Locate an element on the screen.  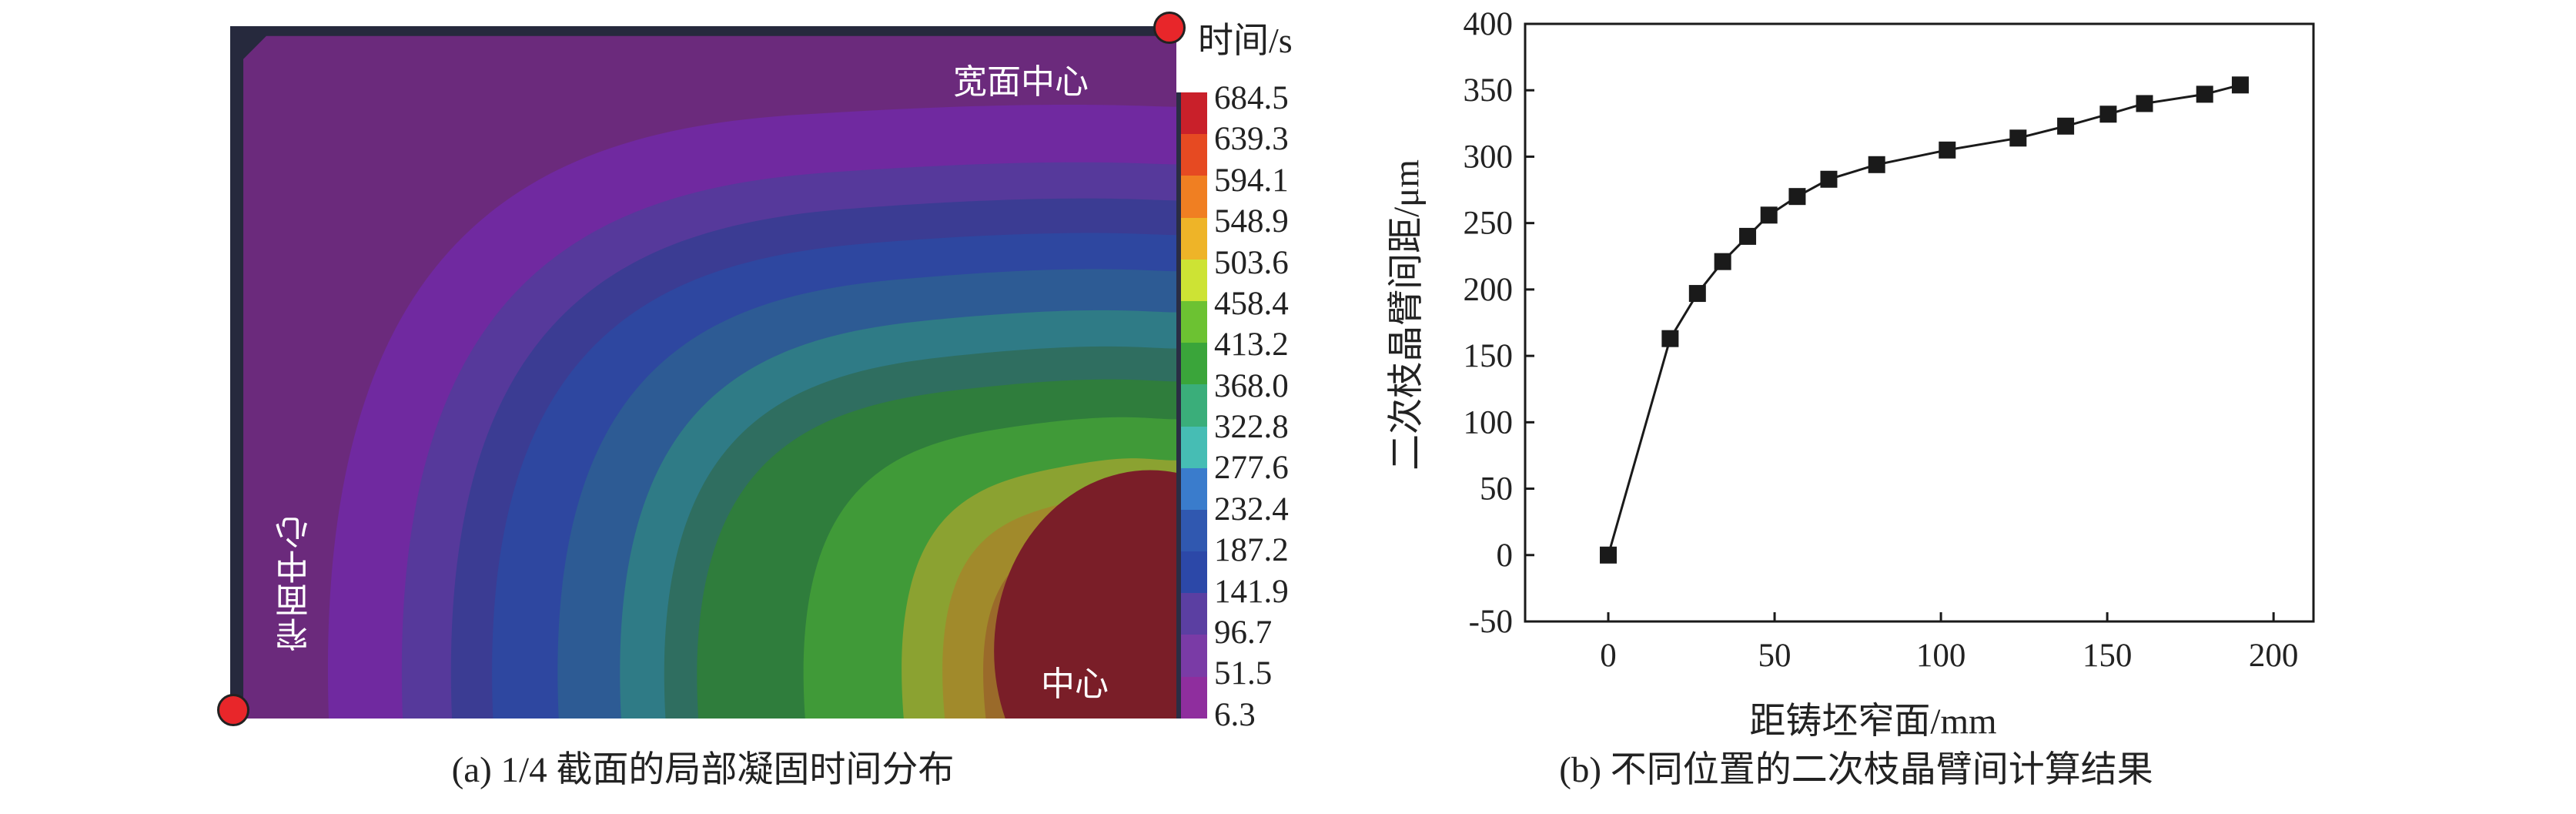
colorbar-tick-label: 368.0 is located at coordinates (1251, 385).